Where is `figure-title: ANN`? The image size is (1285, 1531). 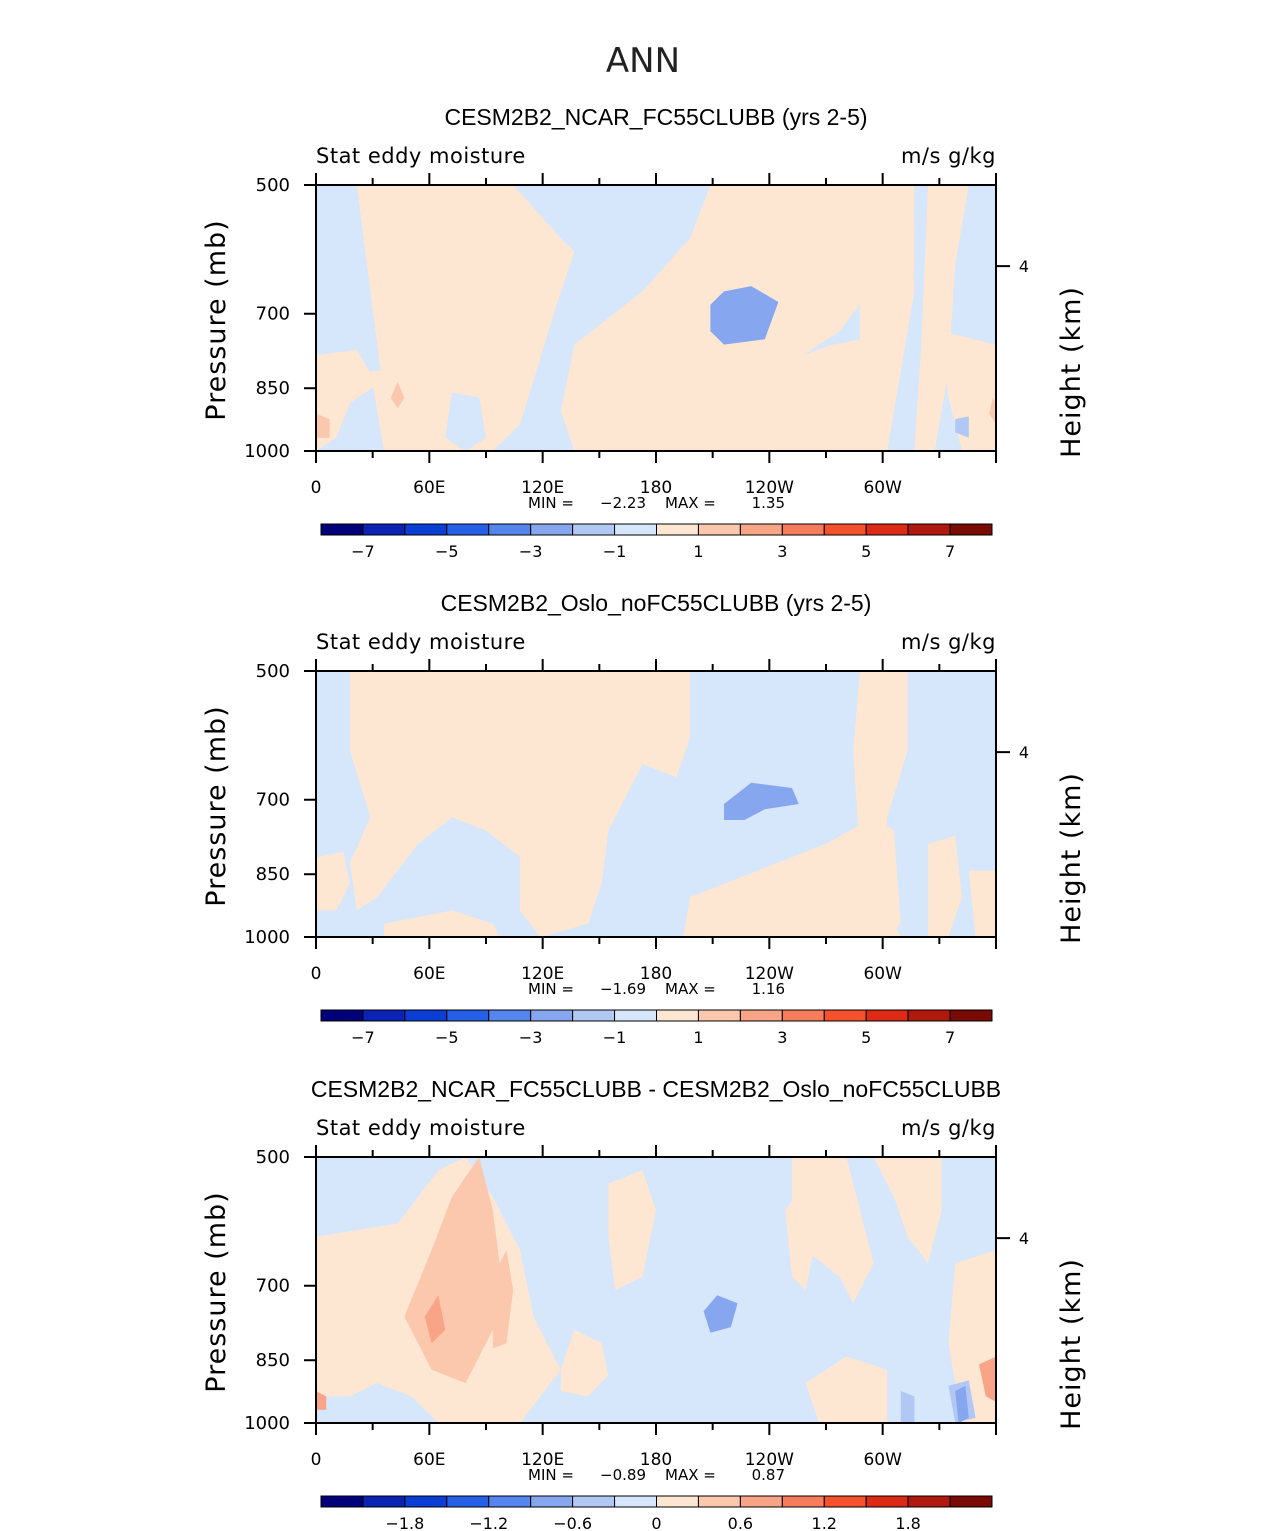 figure-title: ANN is located at coordinates (643, 61).